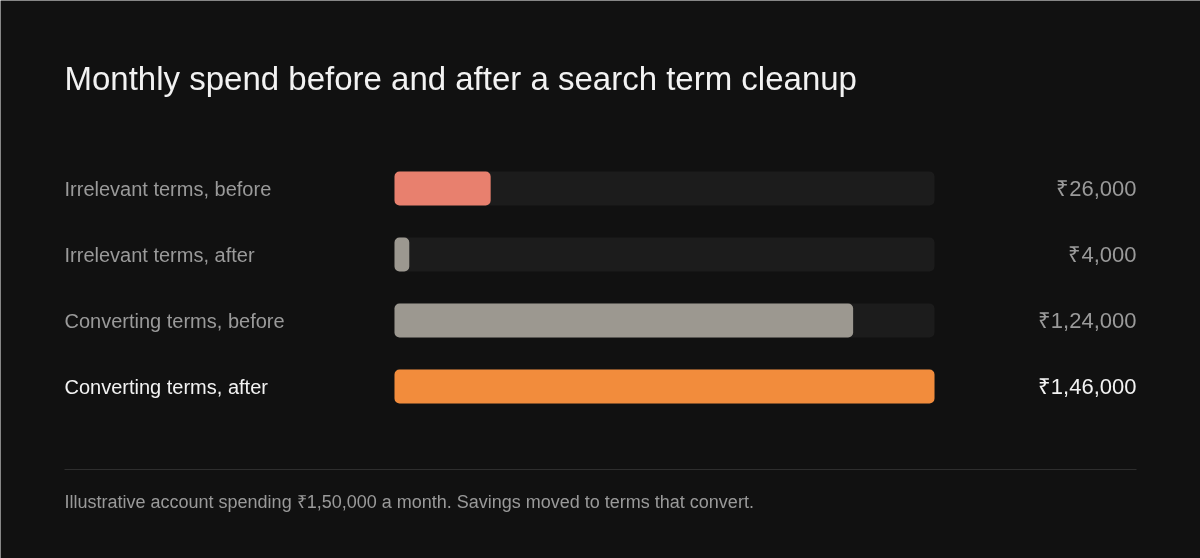 The image size is (1200, 558). I want to click on chart-title: Monthly spend before and after a search term cleanup, so click(460, 78).